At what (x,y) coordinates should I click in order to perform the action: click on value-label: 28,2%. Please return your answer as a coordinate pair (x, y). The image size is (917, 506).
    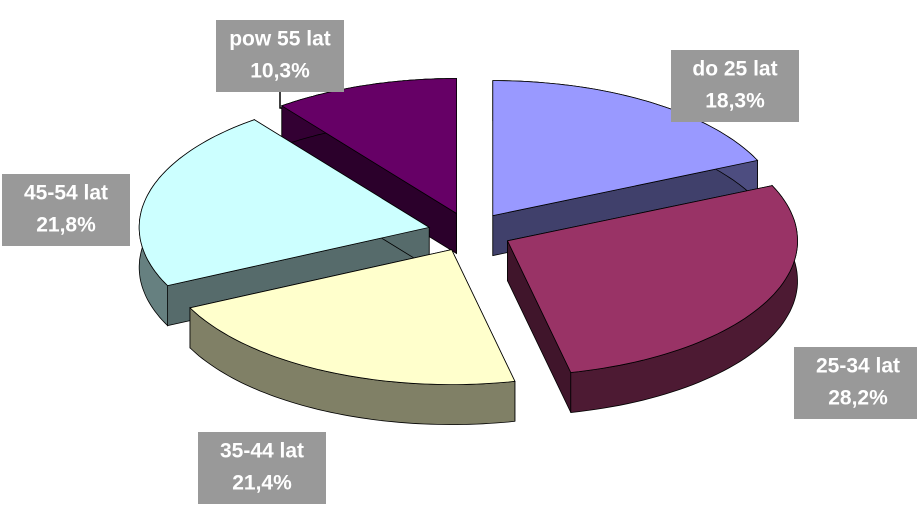
    Looking at the image, I should click on (858, 398).